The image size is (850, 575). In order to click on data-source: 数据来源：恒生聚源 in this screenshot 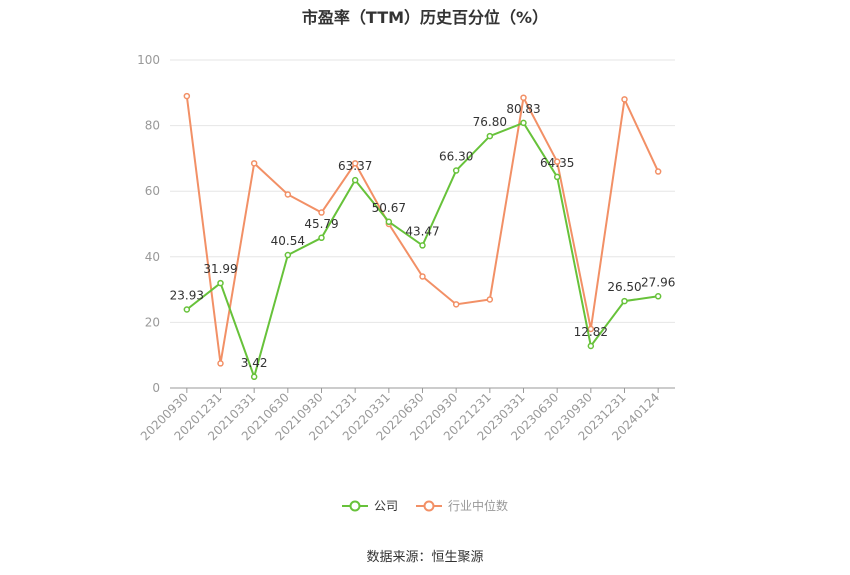, I will do `click(425, 557)`.